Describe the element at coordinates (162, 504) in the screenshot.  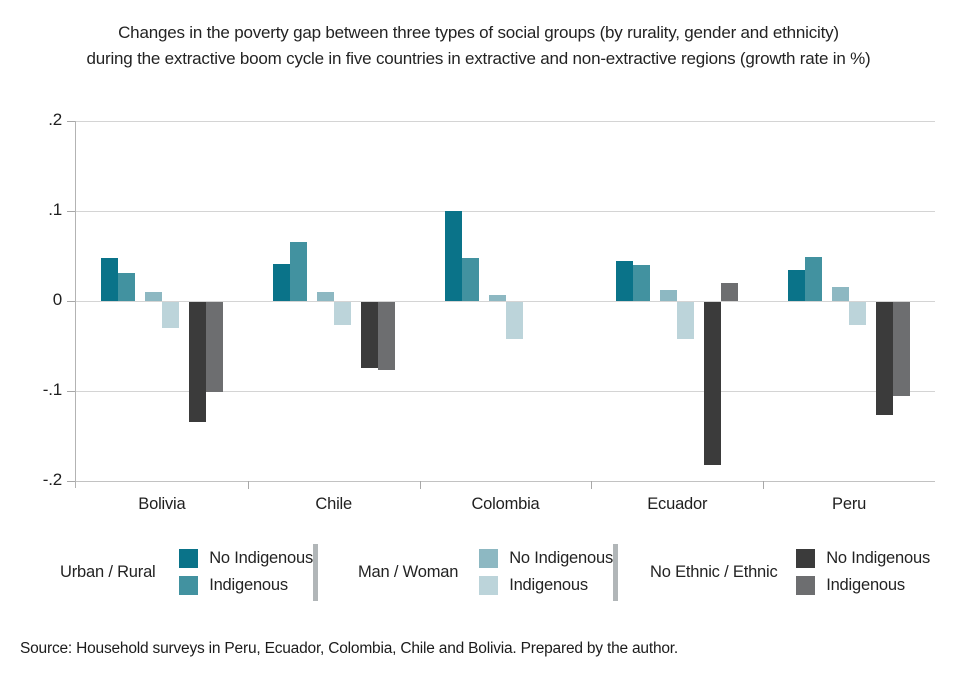
I see `x-axis-category-label: Bolivia` at that location.